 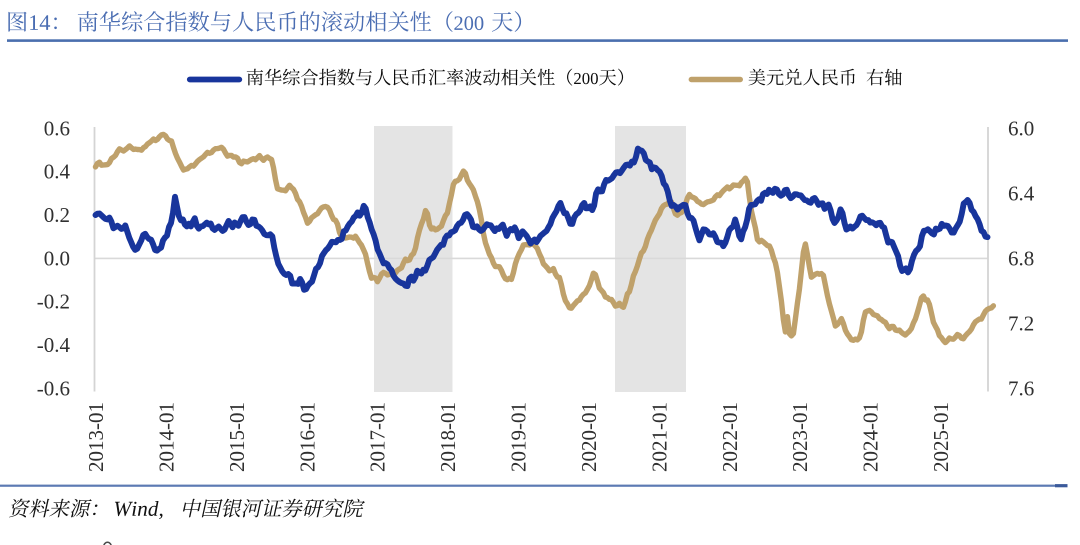 I want to click on svg-text: -0.4, so click(x=54, y=345).